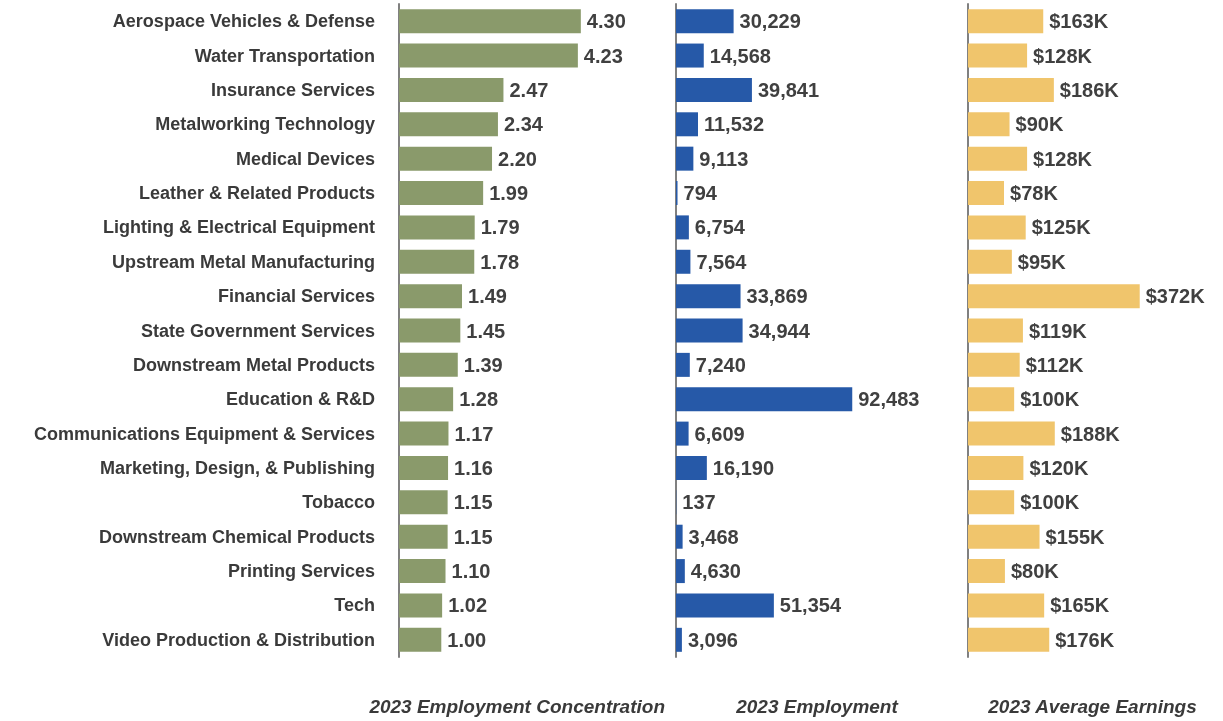  Describe the element at coordinates (1039, 124) in the screenshot. I see `data-label: $90K` at that location.